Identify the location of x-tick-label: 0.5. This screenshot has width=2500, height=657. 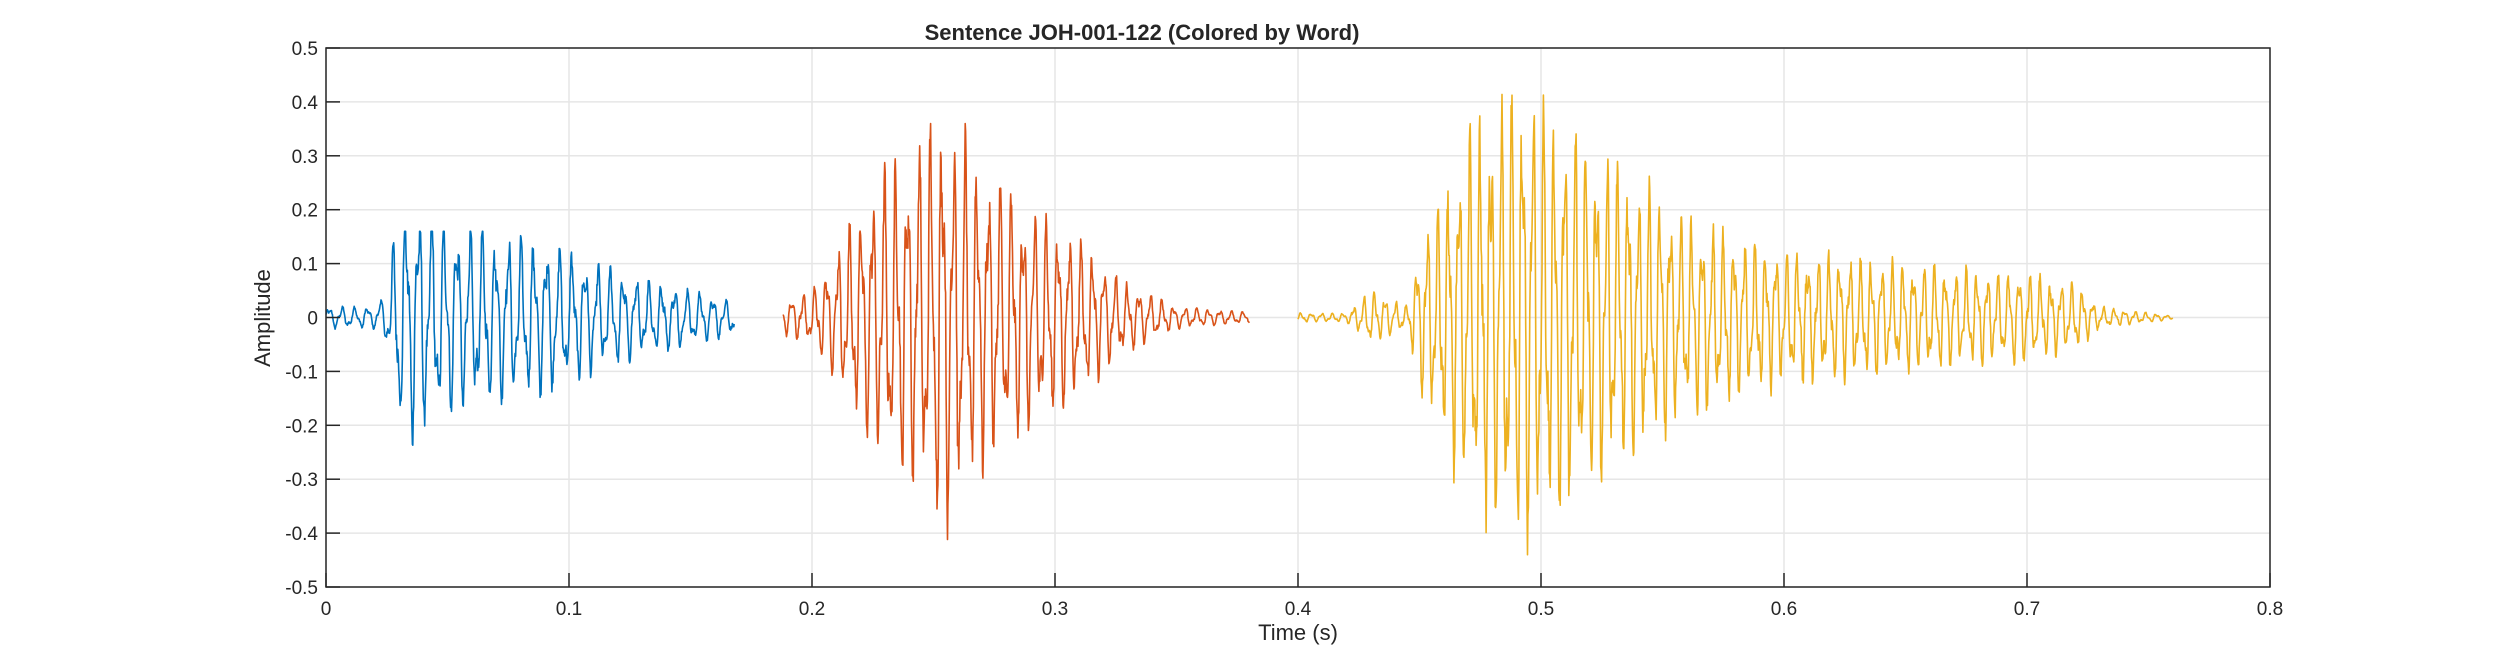
(1541, 609).